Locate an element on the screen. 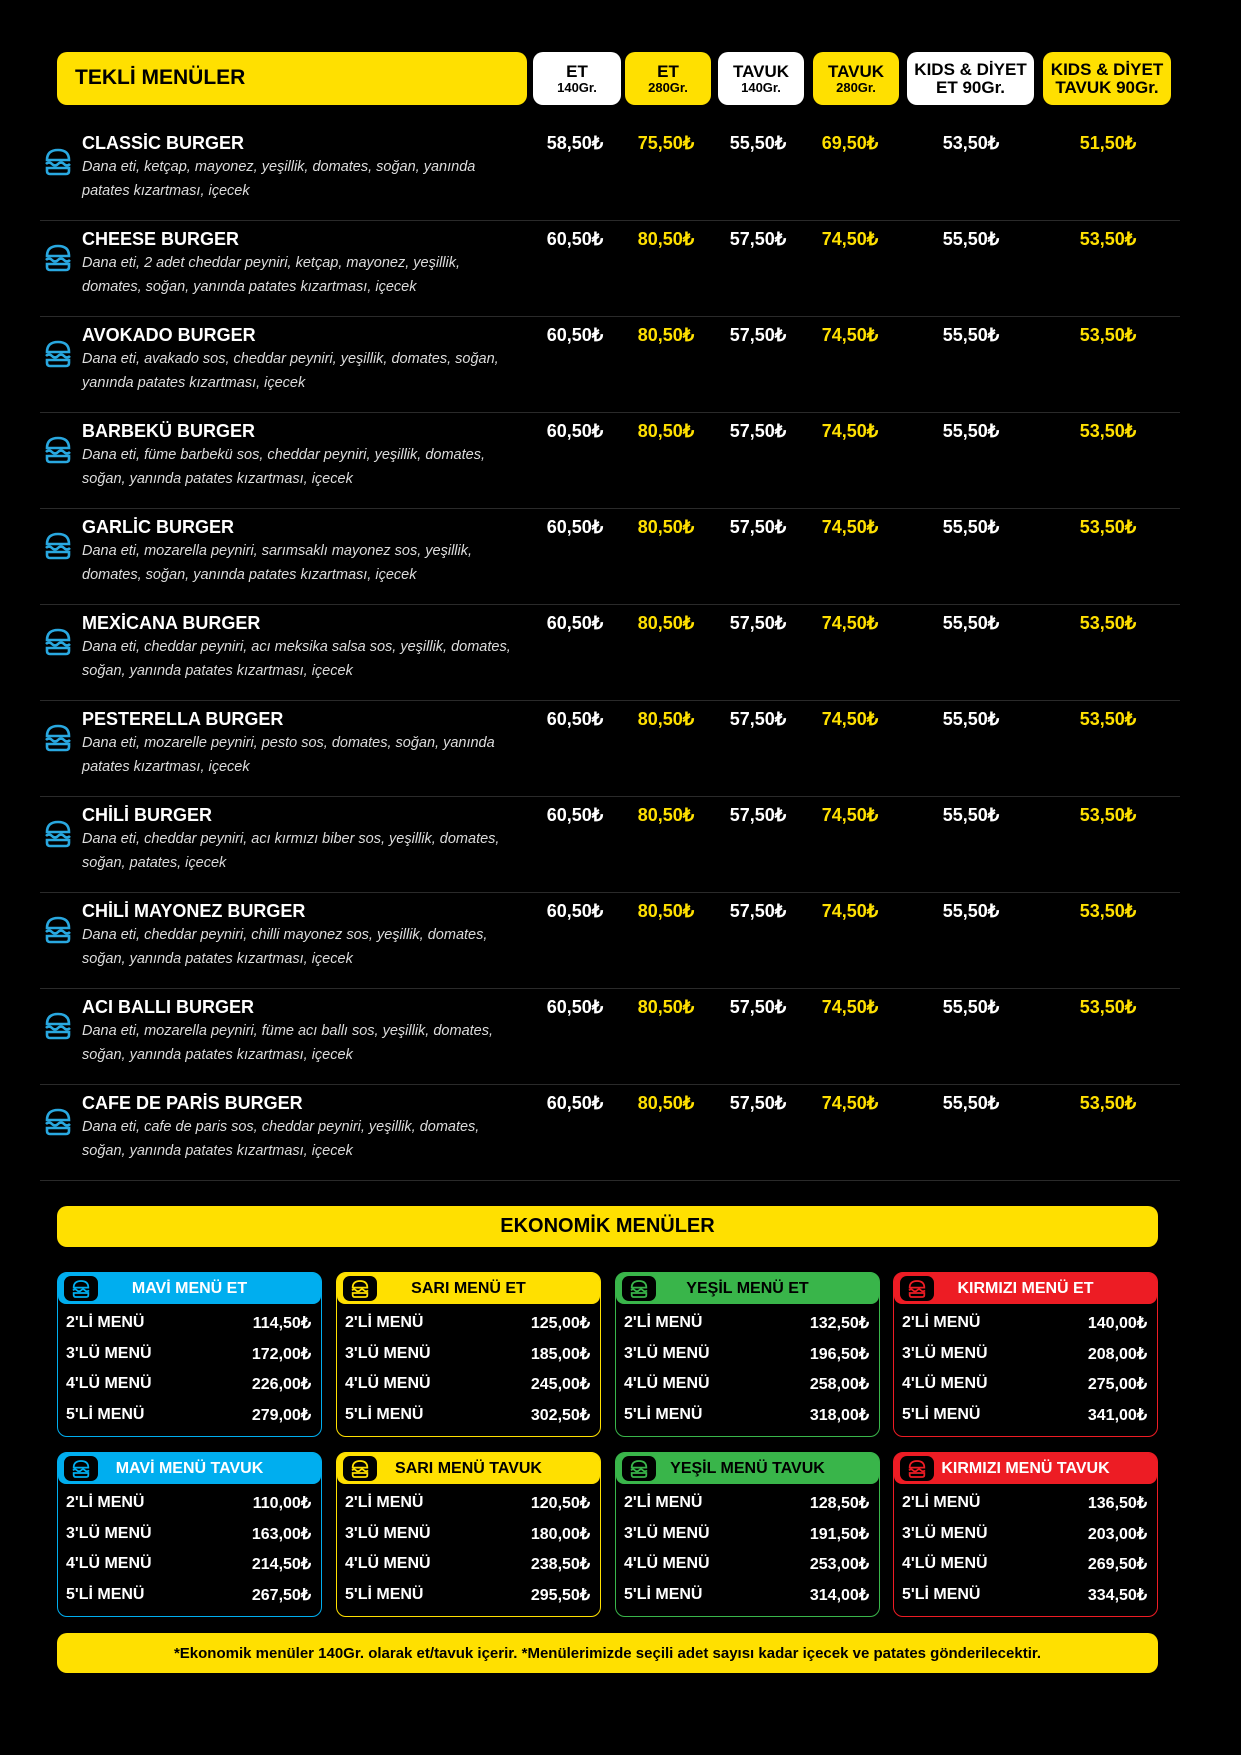 This screenshot has width=1241, height=1755. item-name: CHEESE BURGER is located at coordinates (161, 239).